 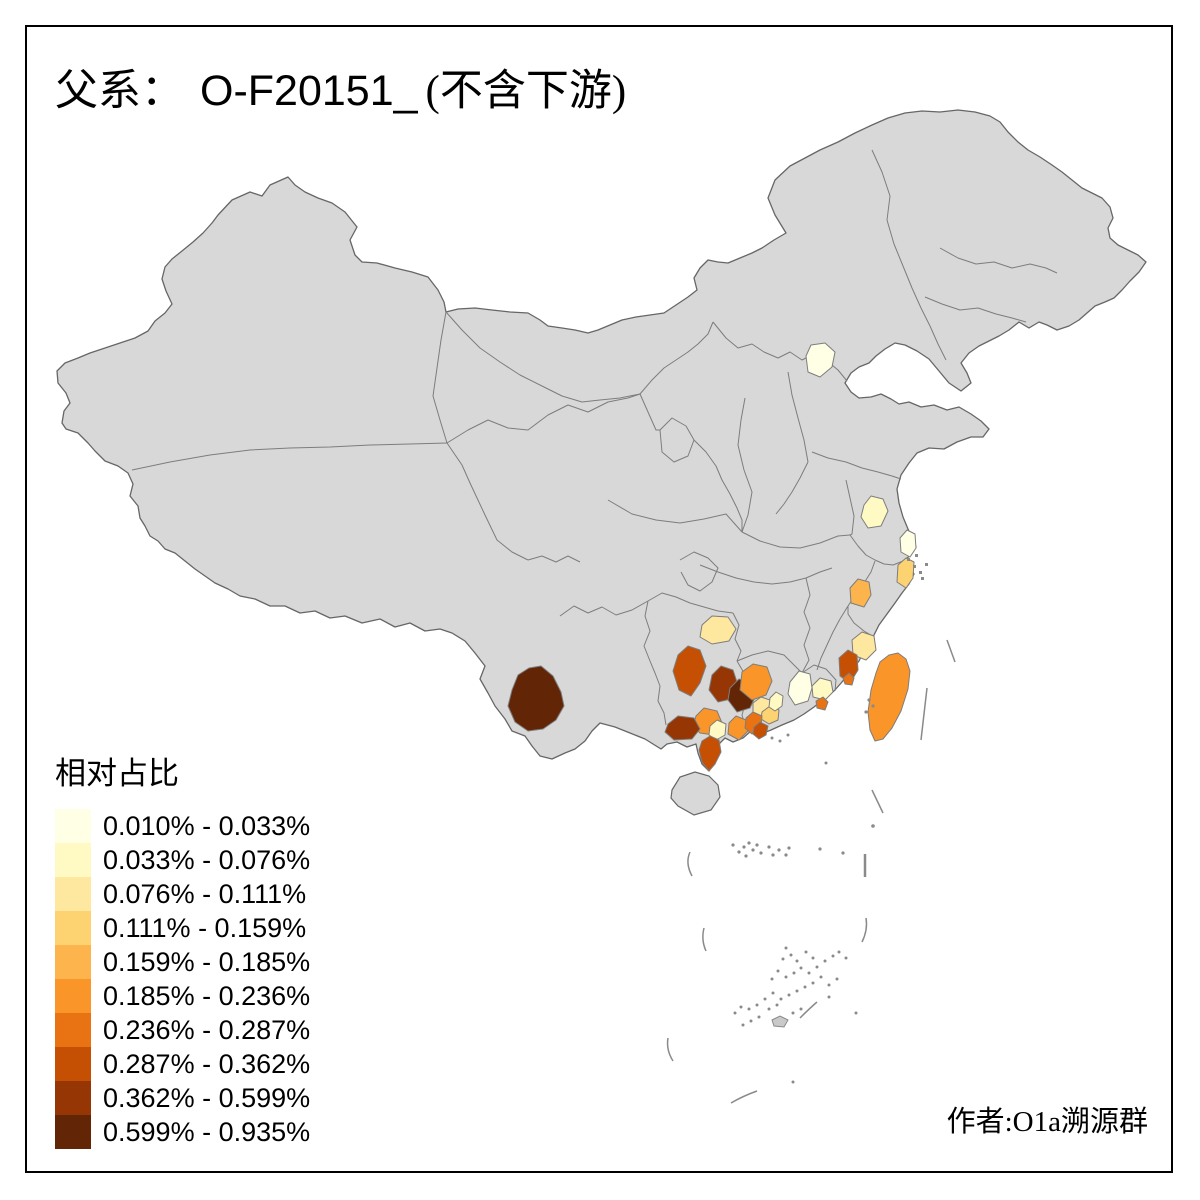 I want to click on hainan-island, so click(x=695, y=793).